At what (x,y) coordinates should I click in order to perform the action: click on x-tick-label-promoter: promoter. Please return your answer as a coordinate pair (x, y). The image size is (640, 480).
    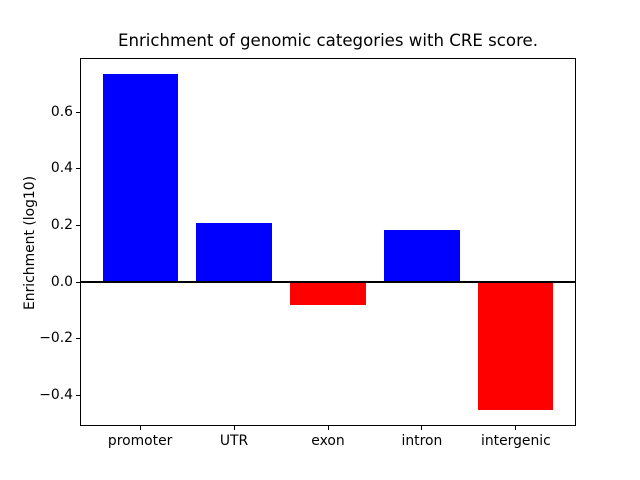
    Looking at the image, I should click on (140, 441).